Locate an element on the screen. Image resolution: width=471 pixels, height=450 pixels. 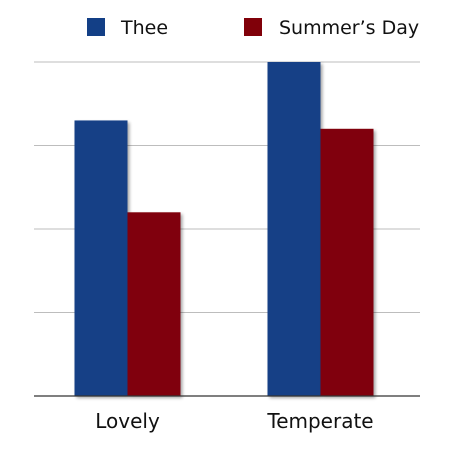
legend: Thee Summer’s Day is located at coordinates (253, 28).